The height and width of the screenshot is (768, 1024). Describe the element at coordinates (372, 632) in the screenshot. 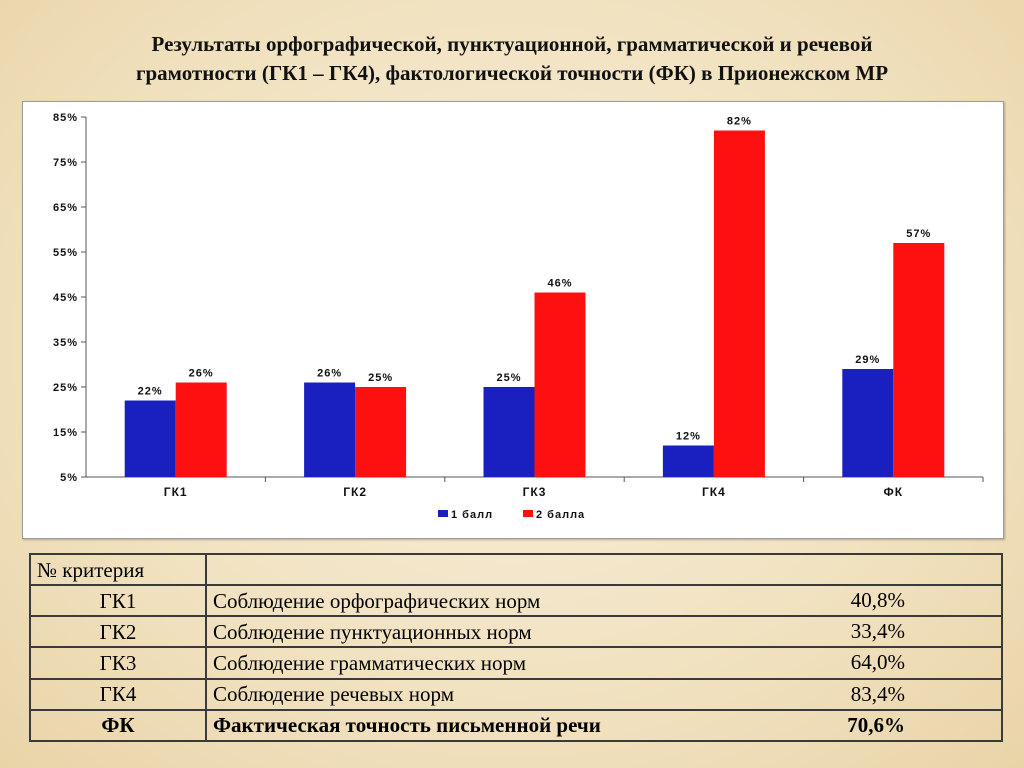

I see `criterion-description: Соблюдение пунктуационных норм` at that location.